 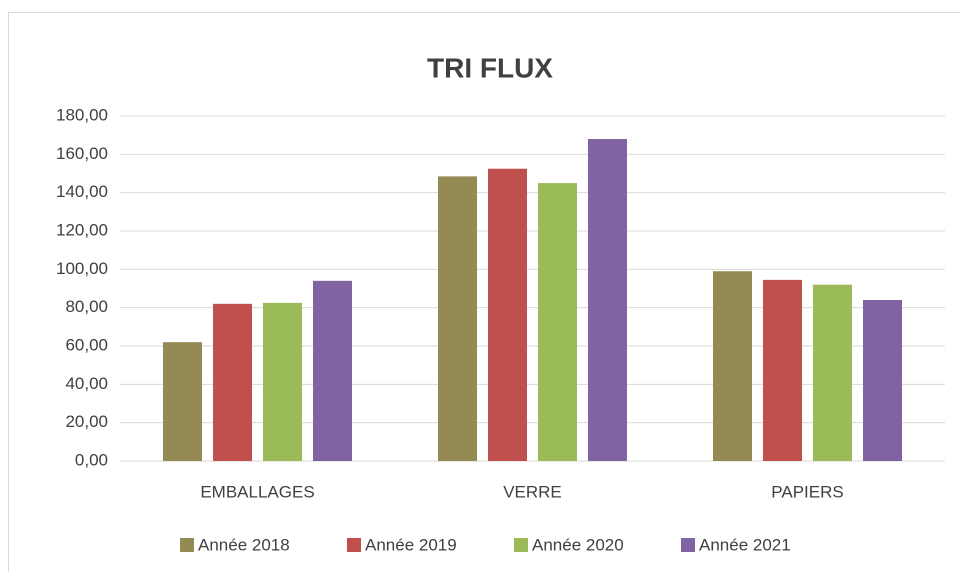 I want to click on legend-label: Année 2018, so click(x=244, y=544).